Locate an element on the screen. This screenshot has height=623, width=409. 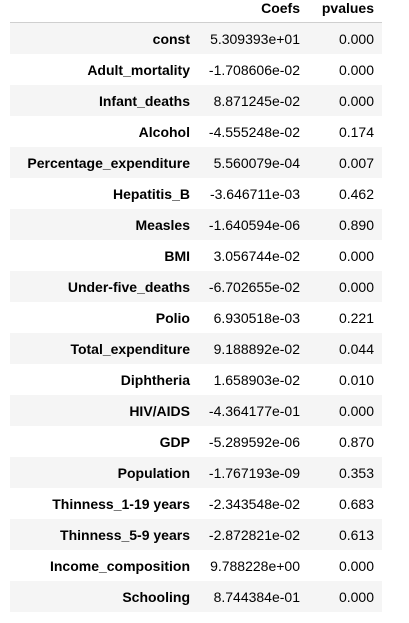
coef-cell: -1.640594e-06 is located at coordinates (254, 224).